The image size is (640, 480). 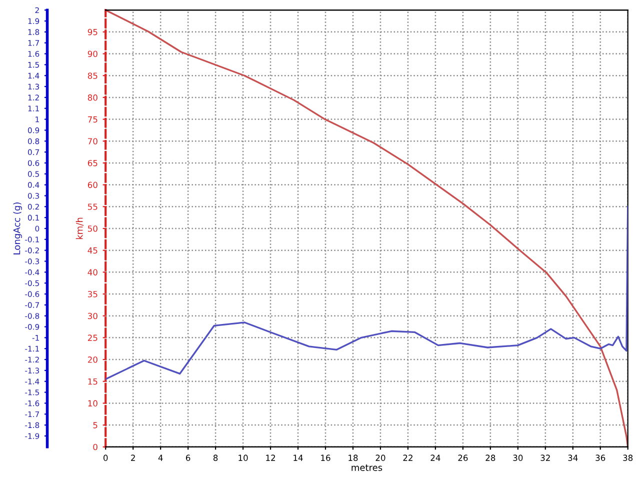 I want to click on y-tick-label: 55, so click(x=93, y=207).